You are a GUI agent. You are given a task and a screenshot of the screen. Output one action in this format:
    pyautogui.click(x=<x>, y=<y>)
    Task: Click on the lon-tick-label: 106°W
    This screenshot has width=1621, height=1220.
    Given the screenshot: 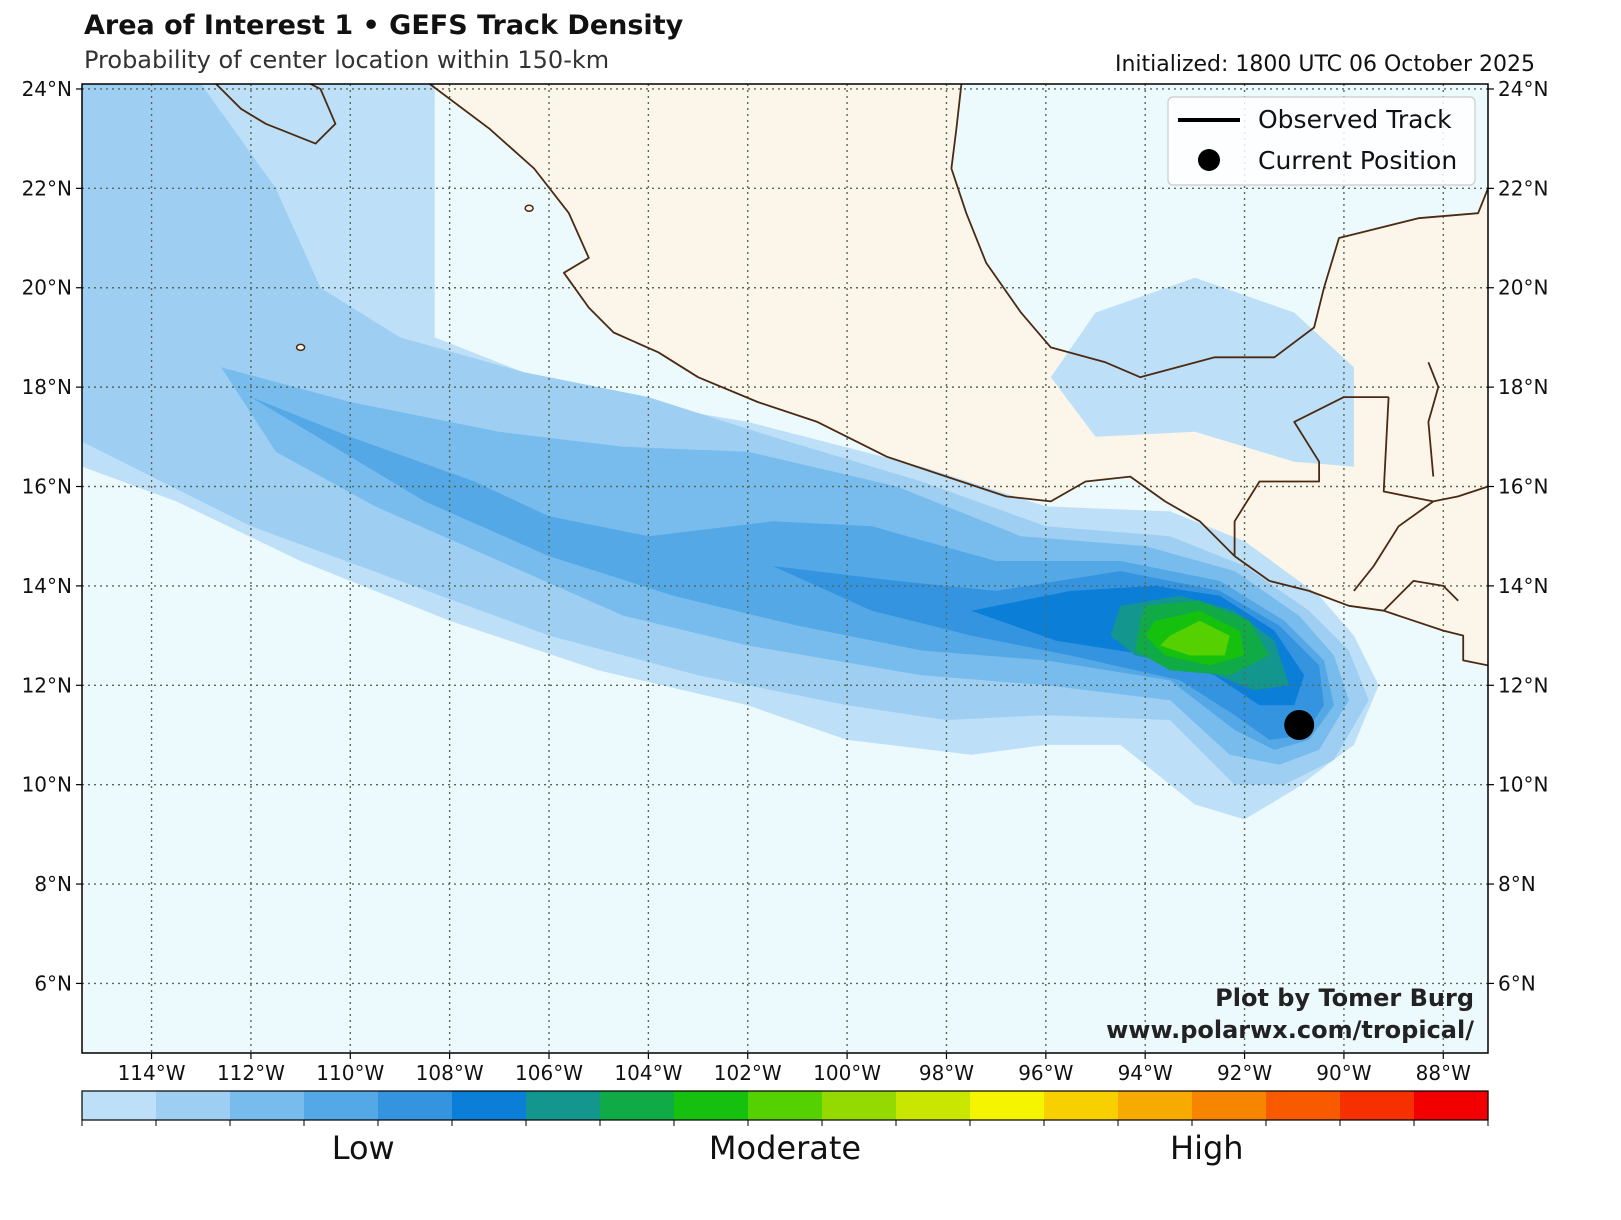 What is the action you would take?
    pyautogui.click(x=549, y=1073)
    